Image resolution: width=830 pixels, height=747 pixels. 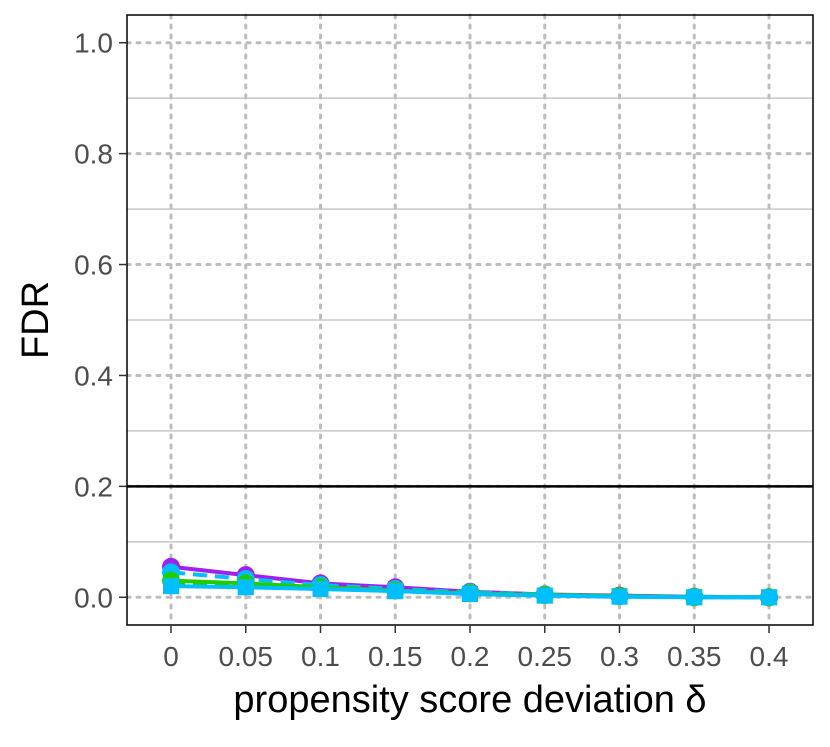 I want to click on x-tick-label: 0.2, so click(x=470, y=656).